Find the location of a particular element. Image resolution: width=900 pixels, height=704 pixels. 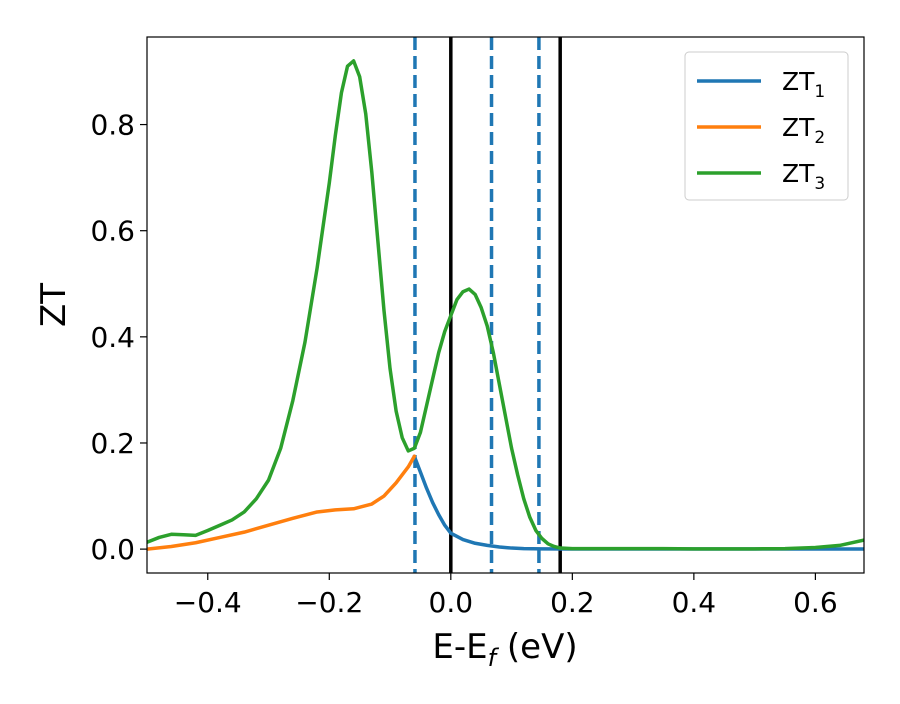

legend-label-zt3: ZT3 is located at coordinates (803, 176).